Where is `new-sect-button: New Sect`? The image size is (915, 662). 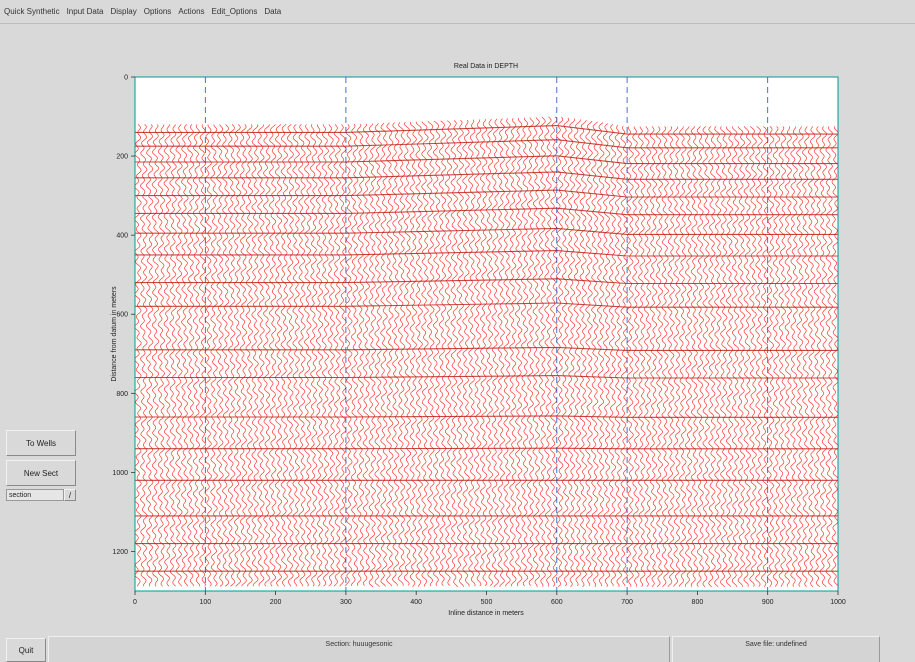
new-sect-button: New Sect is located at coordinates (41, 473).